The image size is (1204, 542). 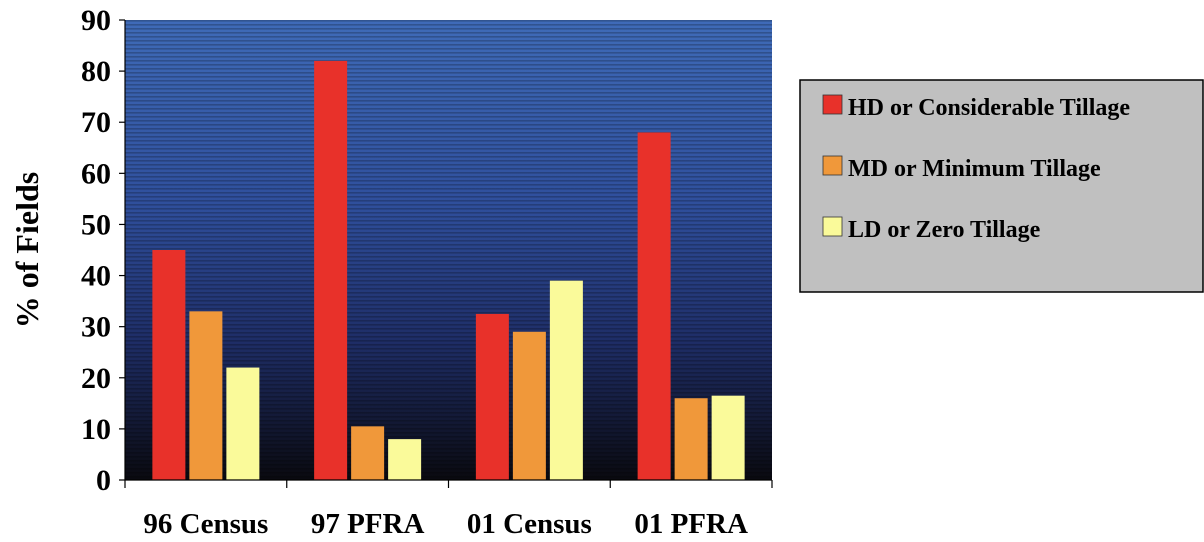 What do you see at coordinates (169, 365) in the screenshot?
I see `bar-1-96-census` at bounding box center [169, 365].